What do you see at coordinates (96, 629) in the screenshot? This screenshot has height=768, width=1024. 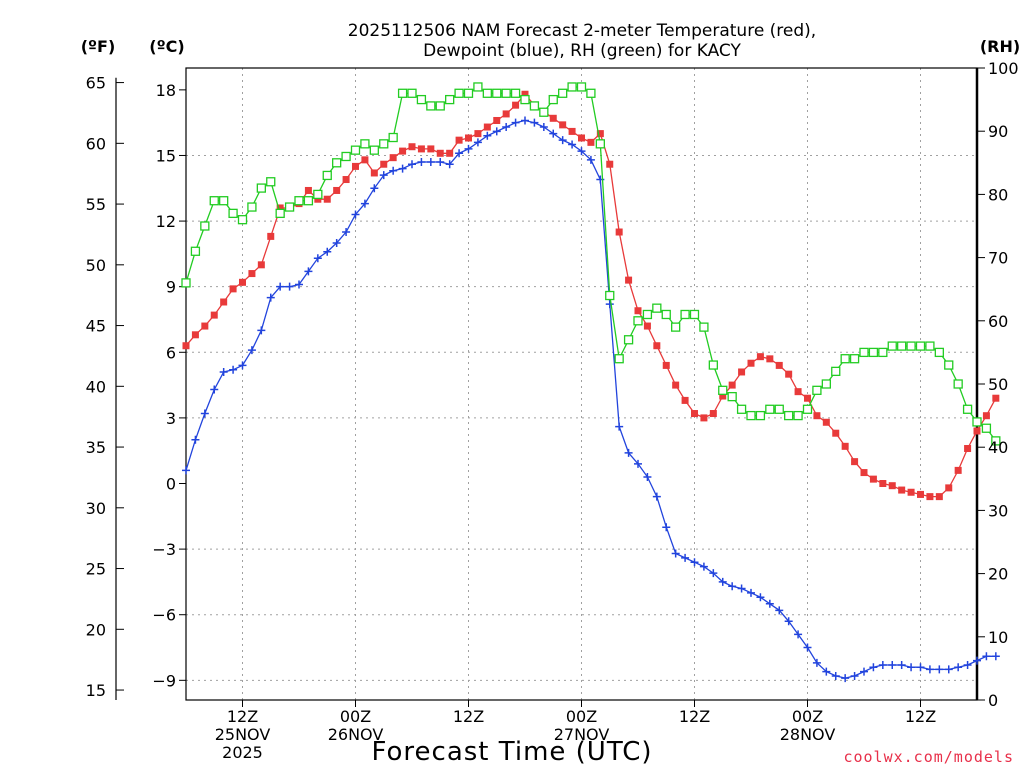 I see `fahrenheit-tick-label: 20` at bounding box center [96, 629].